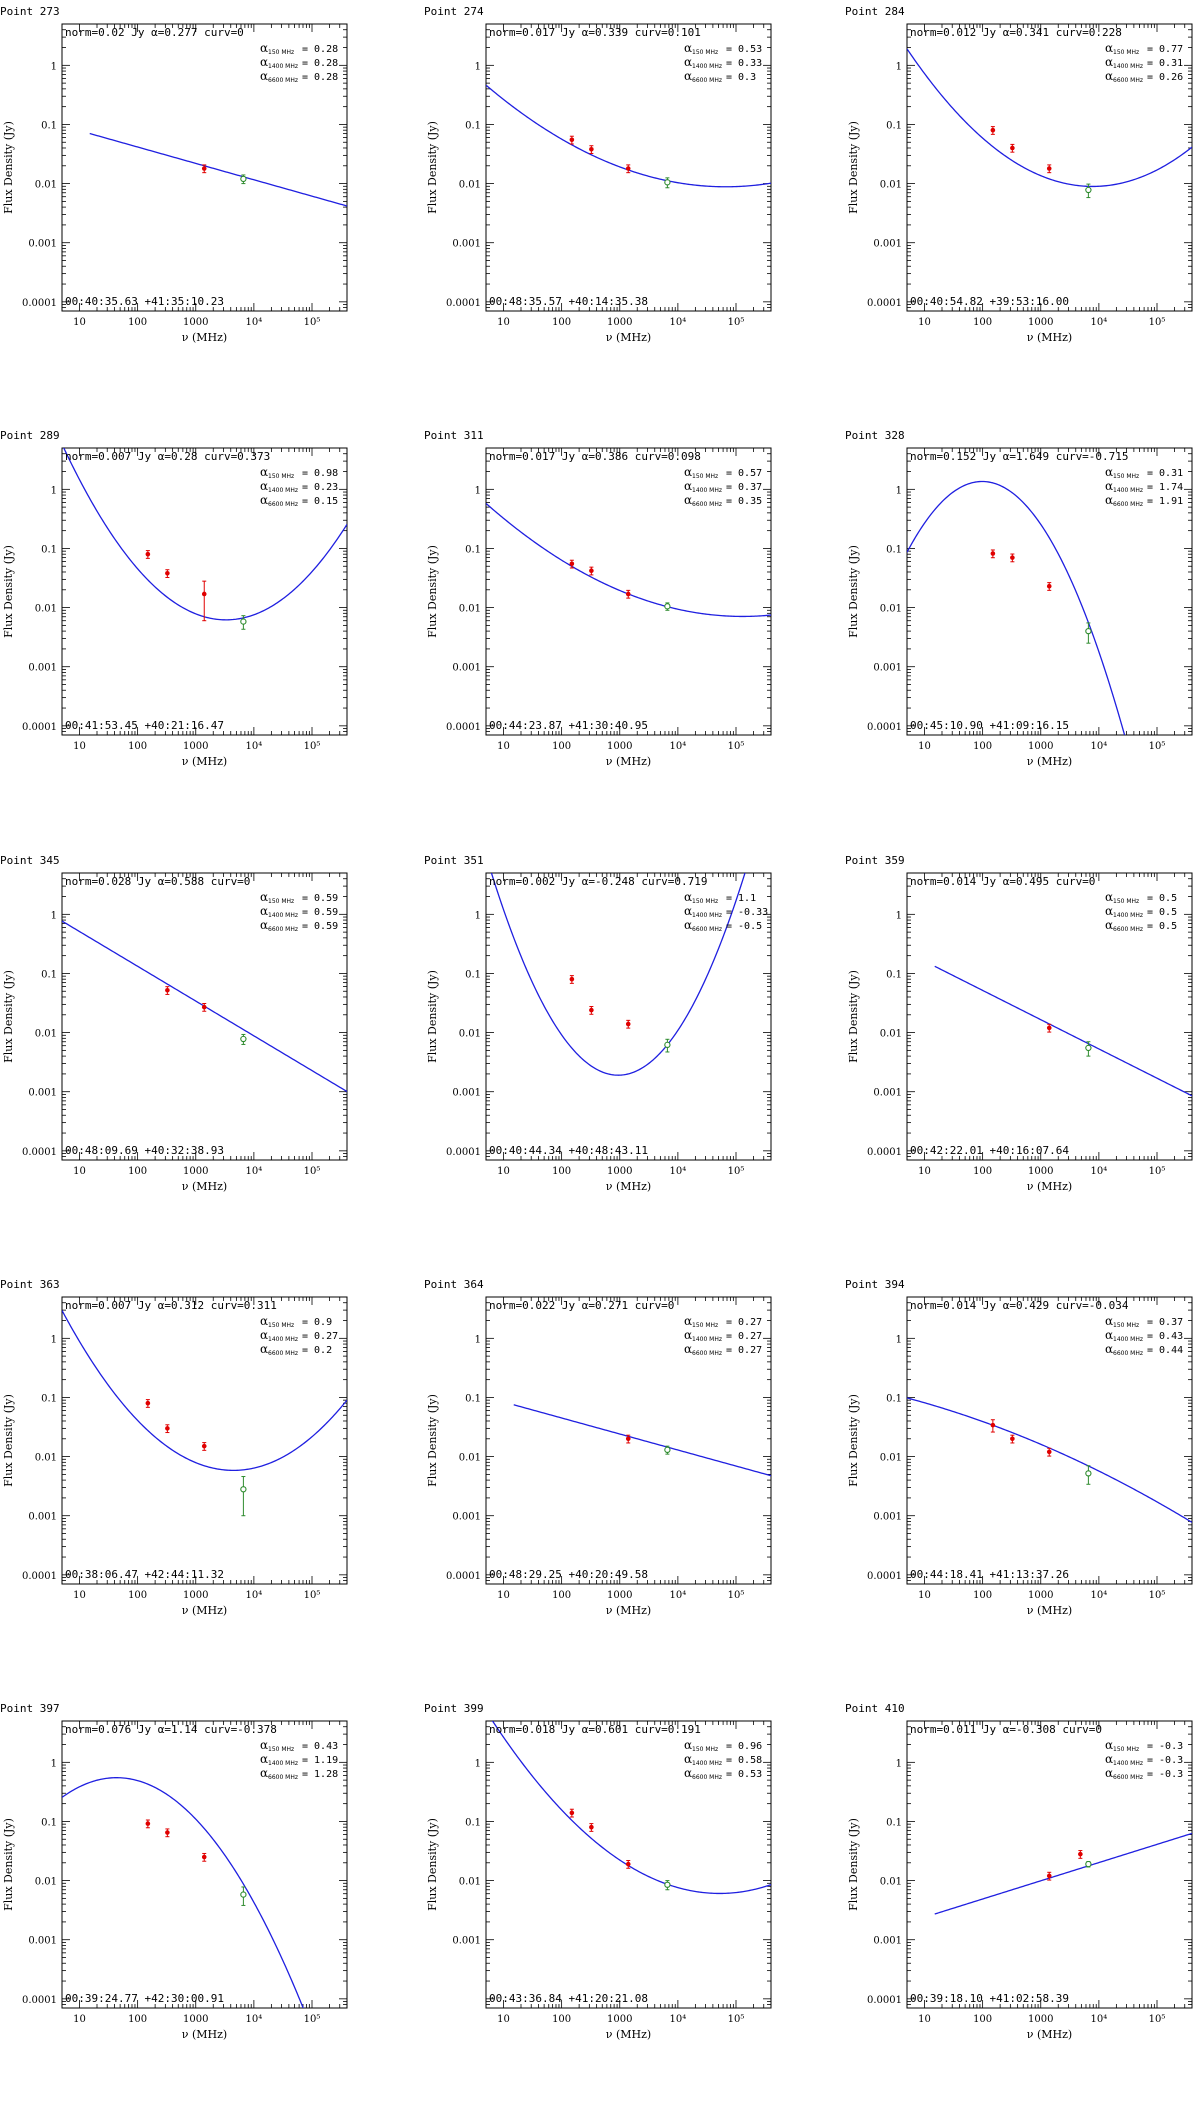 The image size is (1200, 2108). What do you see at coordinates (1165, 77) in the screenshot?
I see `alpha-value: = 0.26` at bounding box center [1165, 77].